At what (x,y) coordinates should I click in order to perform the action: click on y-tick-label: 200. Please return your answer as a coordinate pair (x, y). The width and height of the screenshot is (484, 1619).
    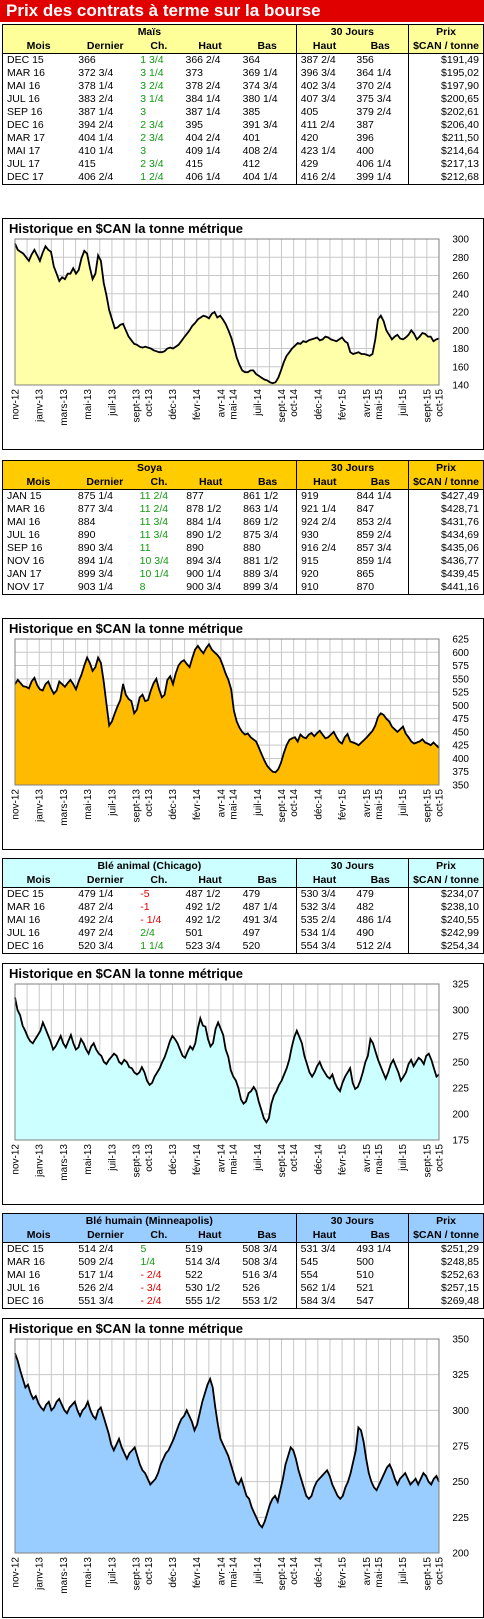
    Looking at the image, I should click on (460, 1115).